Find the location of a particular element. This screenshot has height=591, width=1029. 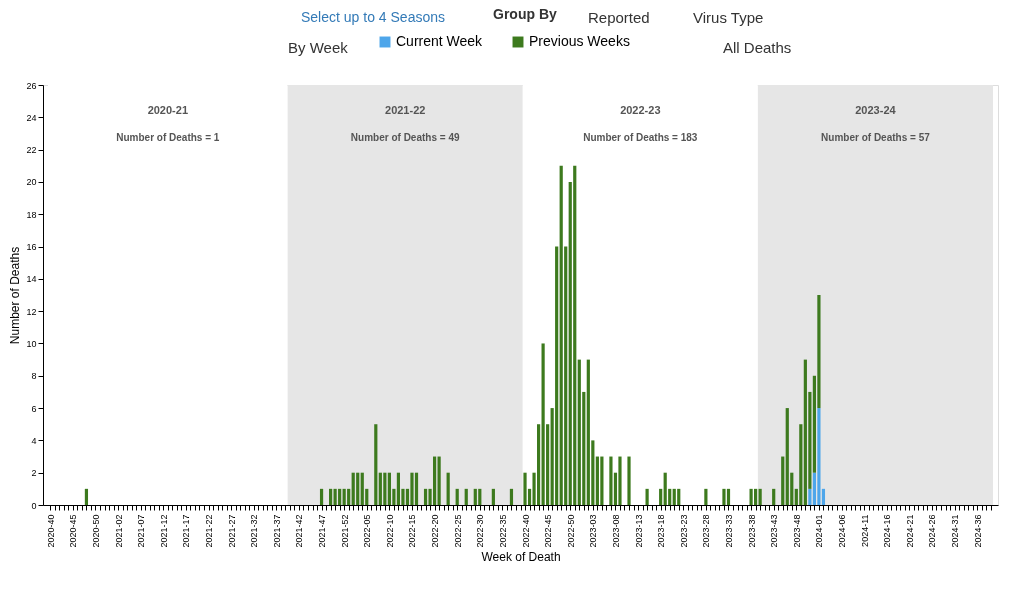

x-tick-label: 2023-48 is located at coordinates (796, 531).